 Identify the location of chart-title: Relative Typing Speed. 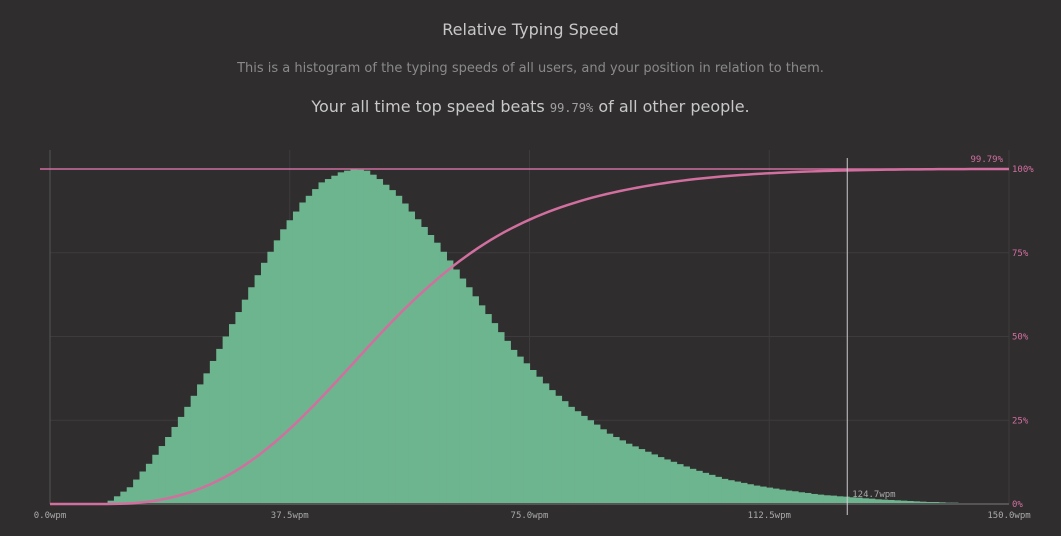
(530, 29).